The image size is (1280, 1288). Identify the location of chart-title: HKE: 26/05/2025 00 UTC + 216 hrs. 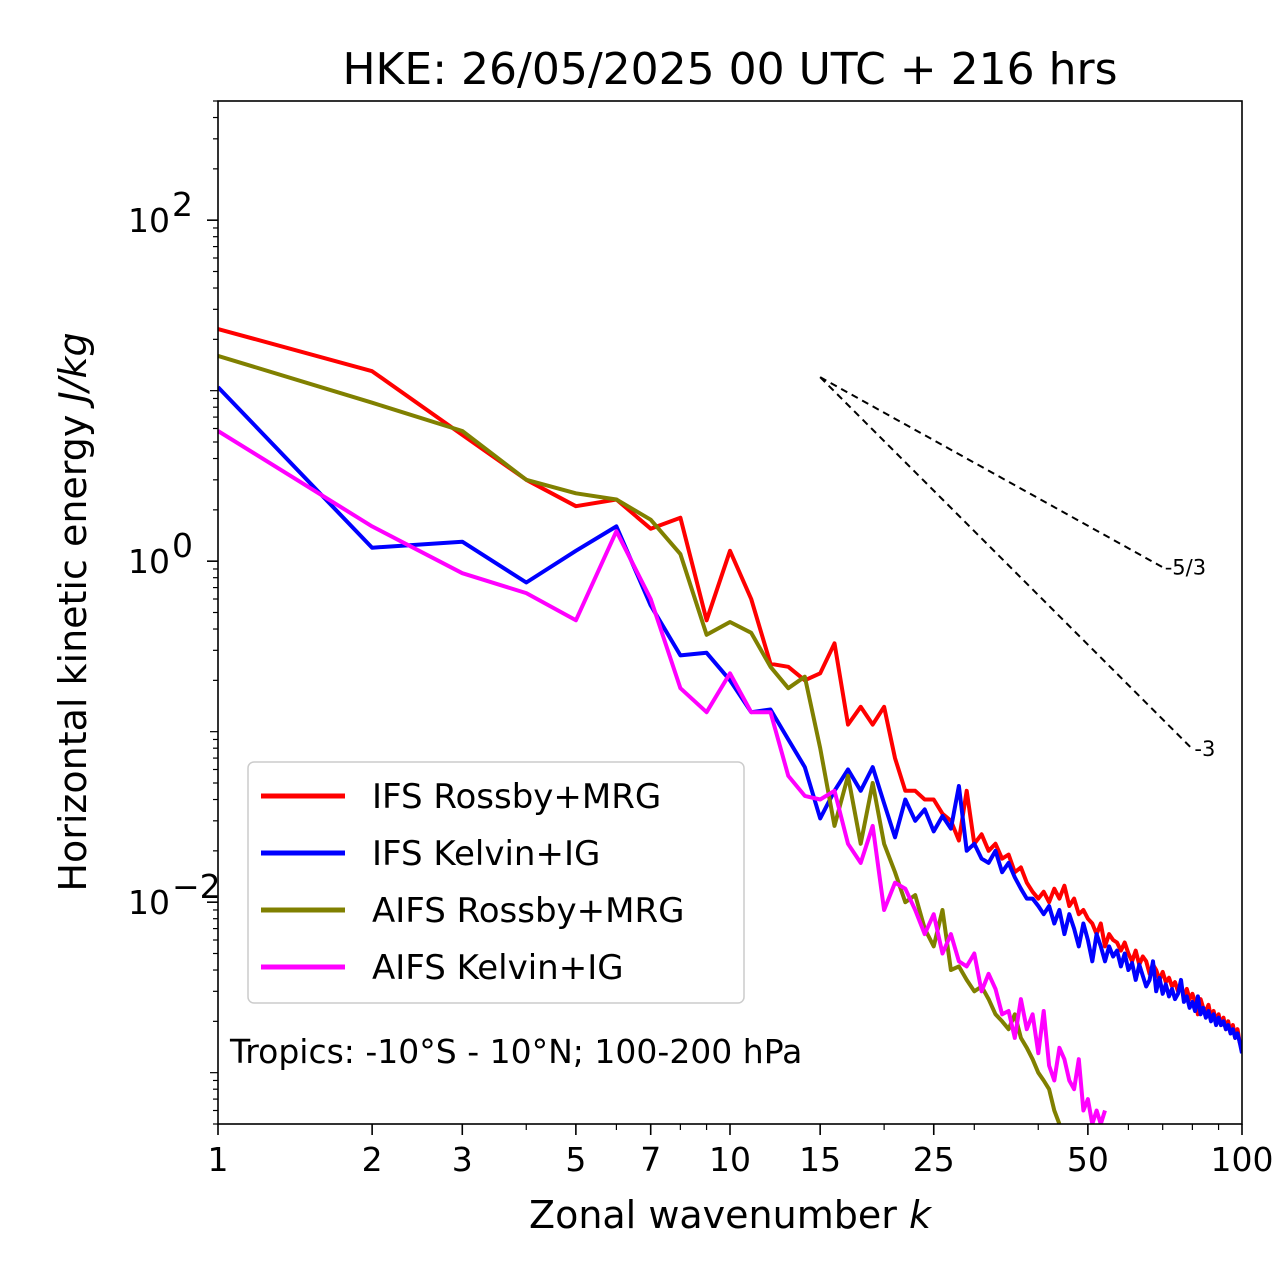
(729, 69).